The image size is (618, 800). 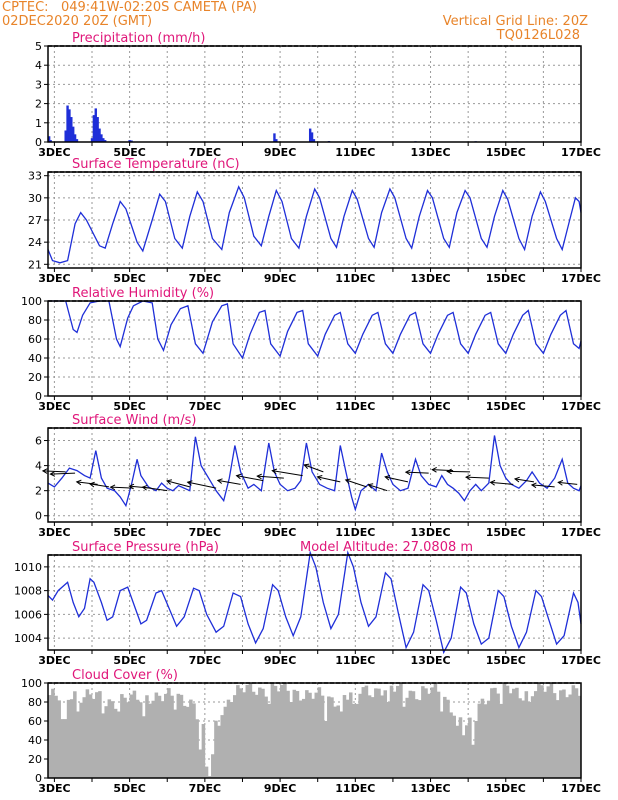 What do you see at coordinates (314, 224) in the screenshot?
I see `temp-series-line` at bounding box center [314, 224].